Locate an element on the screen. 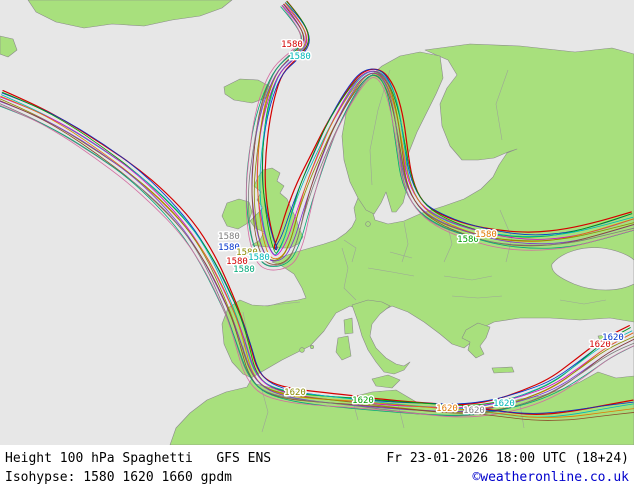 The image size is (634, 490). caption-copyright: ©weatheronline.co.uk is located at coordinates (550, 477).